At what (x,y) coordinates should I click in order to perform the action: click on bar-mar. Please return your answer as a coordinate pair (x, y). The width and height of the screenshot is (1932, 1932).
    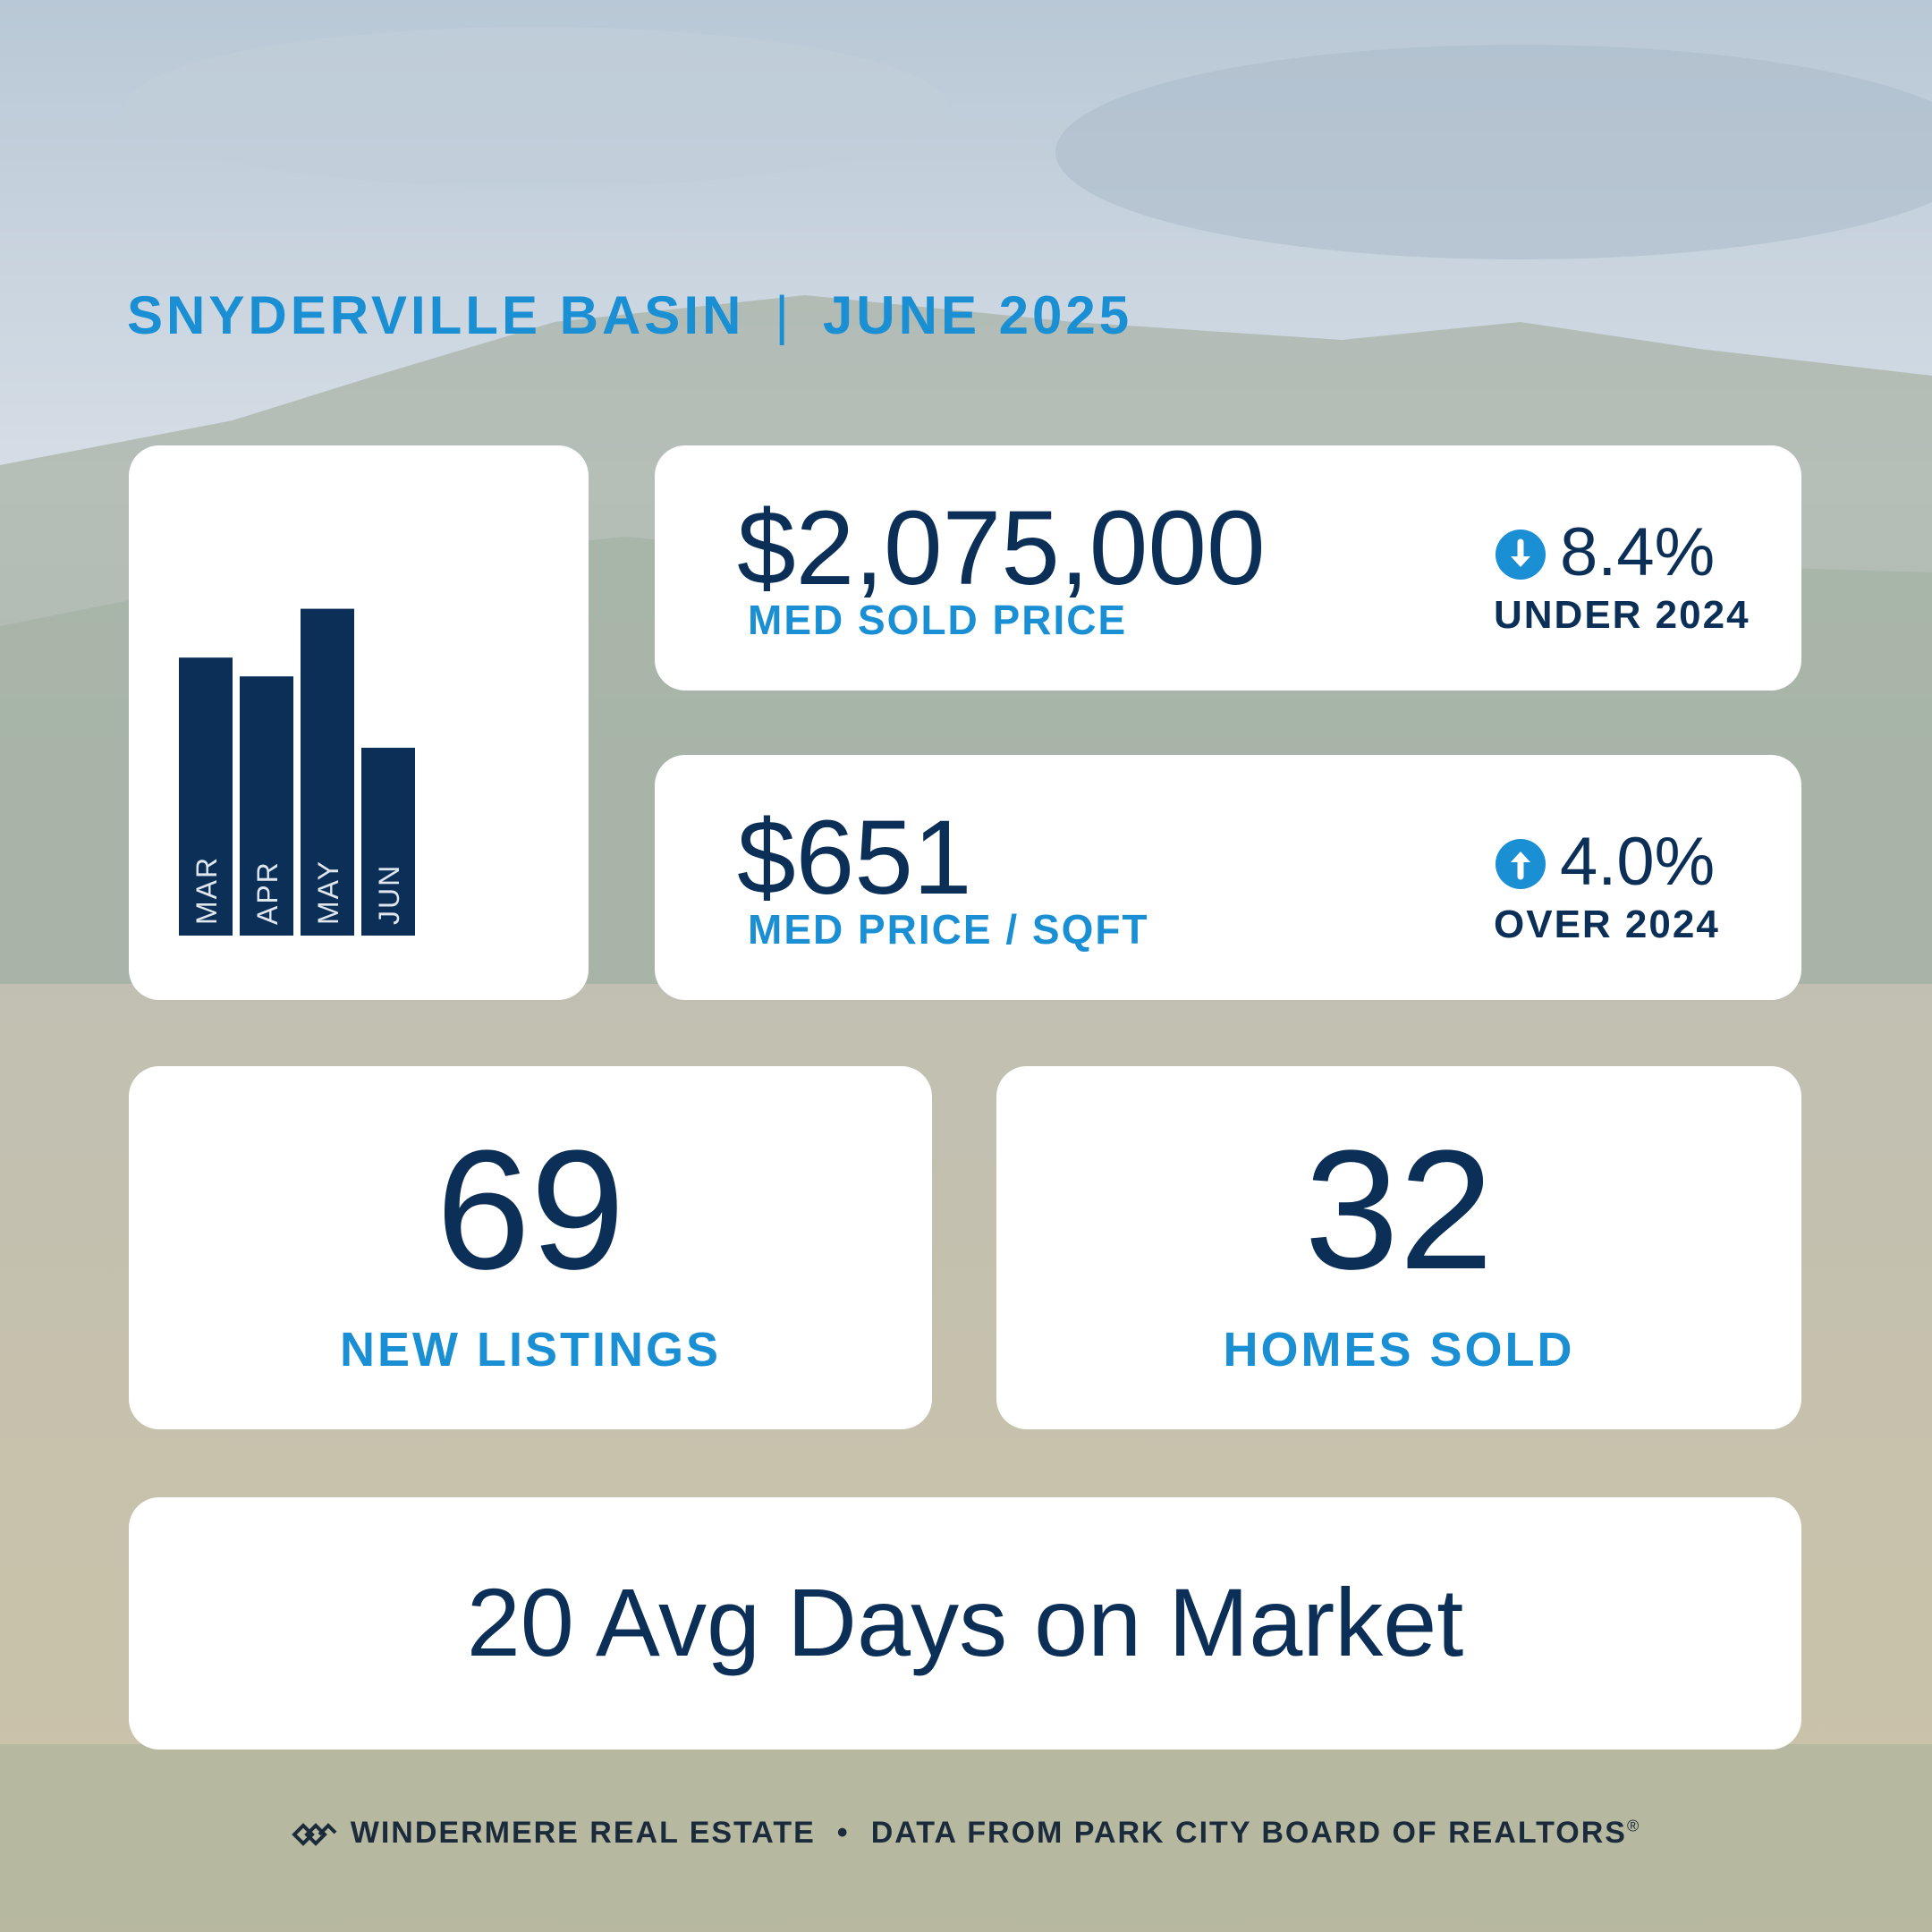
    Looking at the image, I should click on (206, 796).